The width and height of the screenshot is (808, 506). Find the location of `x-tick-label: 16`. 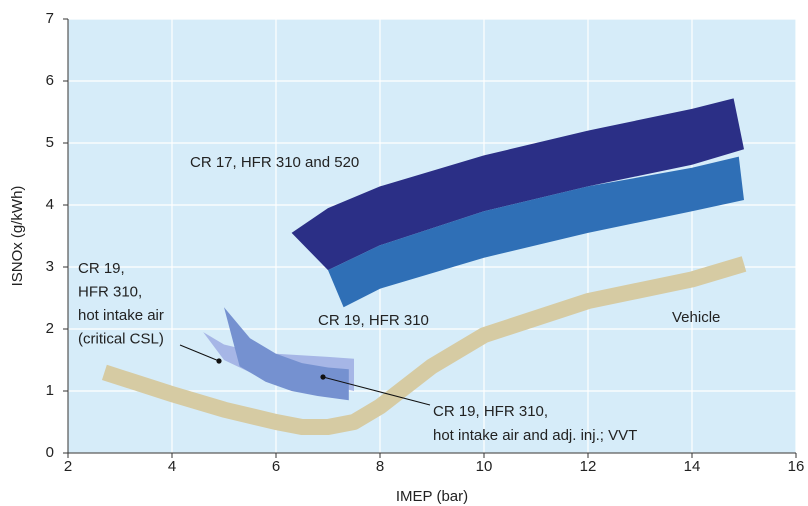

x-tick-label: 16 is located at coordinates (796, 466).